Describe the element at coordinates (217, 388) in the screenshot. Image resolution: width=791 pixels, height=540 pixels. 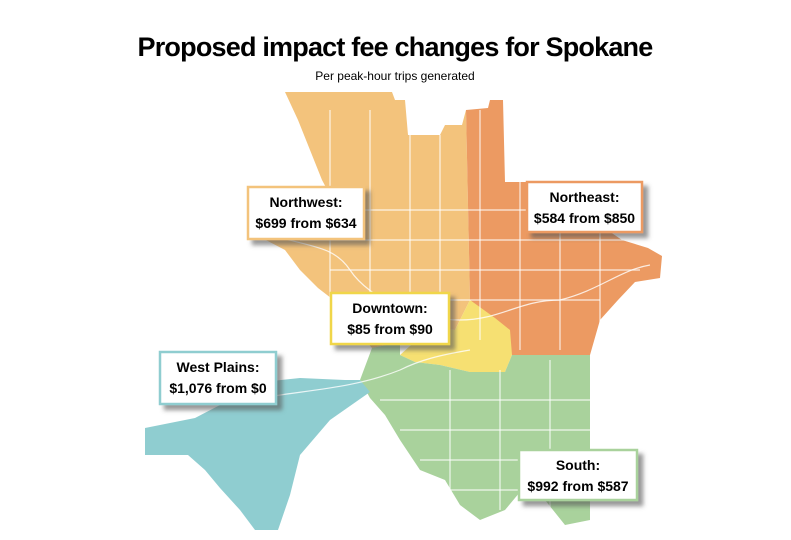
I see `region-fee: $1,076 from $0` at that location.